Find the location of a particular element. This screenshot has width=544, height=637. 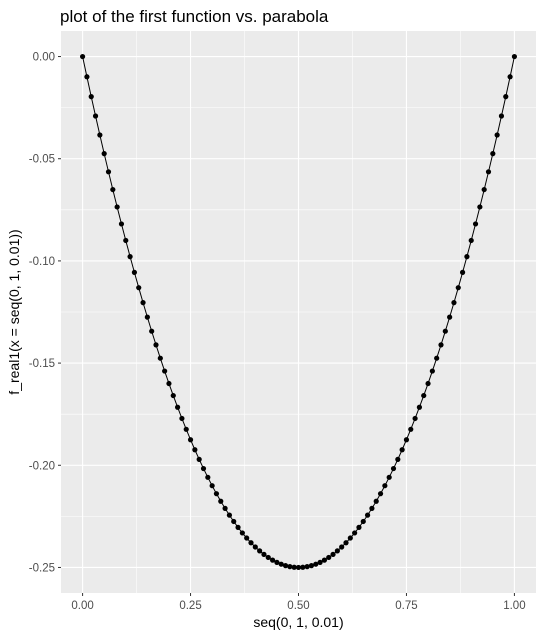

y-tick-label: -0.05 is located at coordinates (42, 160).